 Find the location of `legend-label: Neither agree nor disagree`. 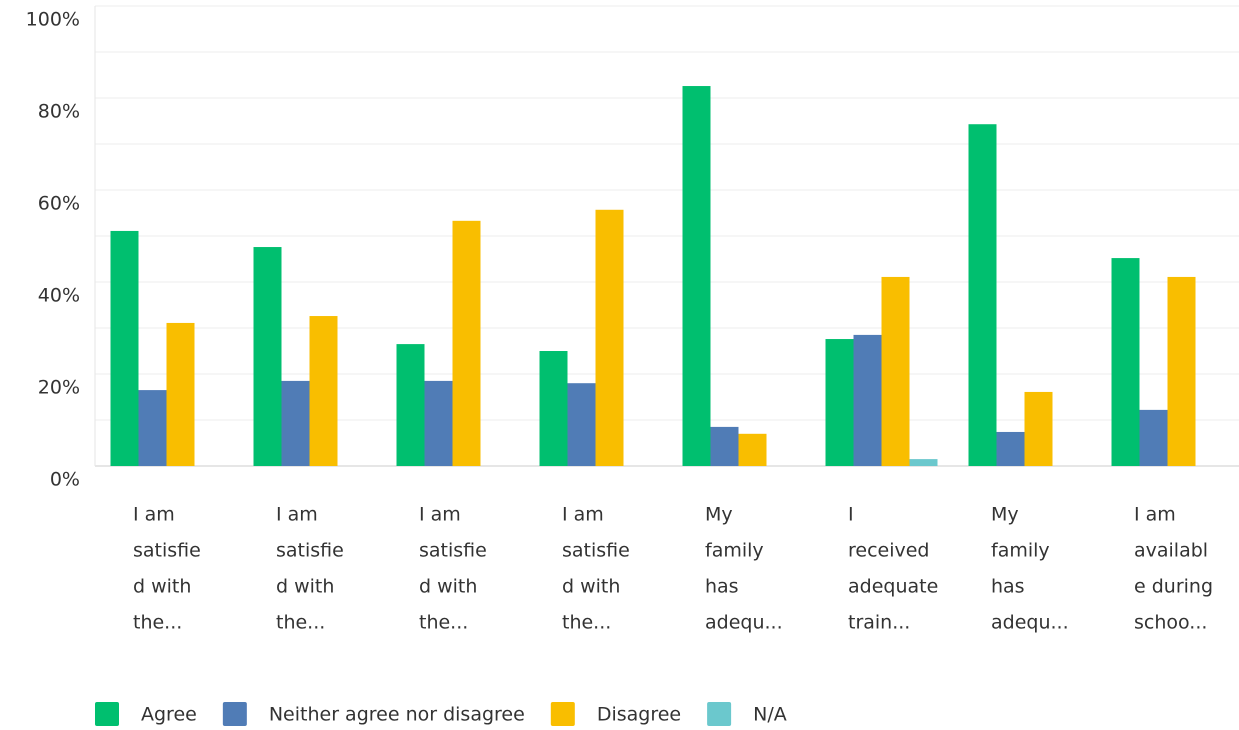

legend-label: Neither agree nor disagree is located at coordinates (397, 715).